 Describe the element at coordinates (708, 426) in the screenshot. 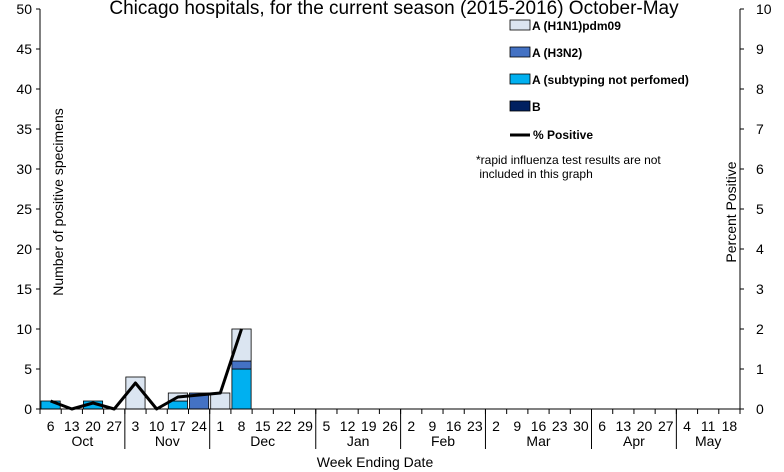

I see `x-tick-label: 11` at that location.